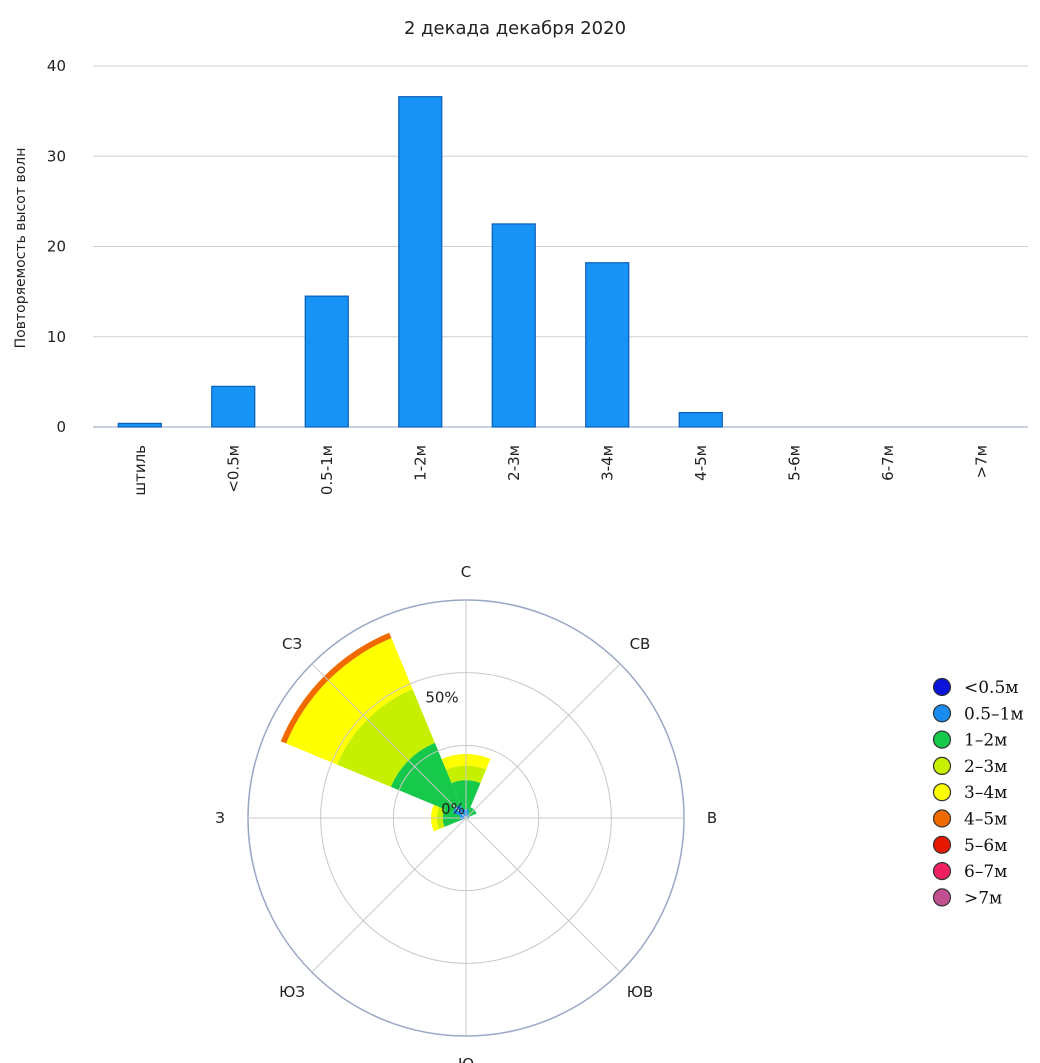  Describe the element at coordinates (515, 28) in the screenshot. I see `chart-title: 2 декада декабря 2020` at that location.